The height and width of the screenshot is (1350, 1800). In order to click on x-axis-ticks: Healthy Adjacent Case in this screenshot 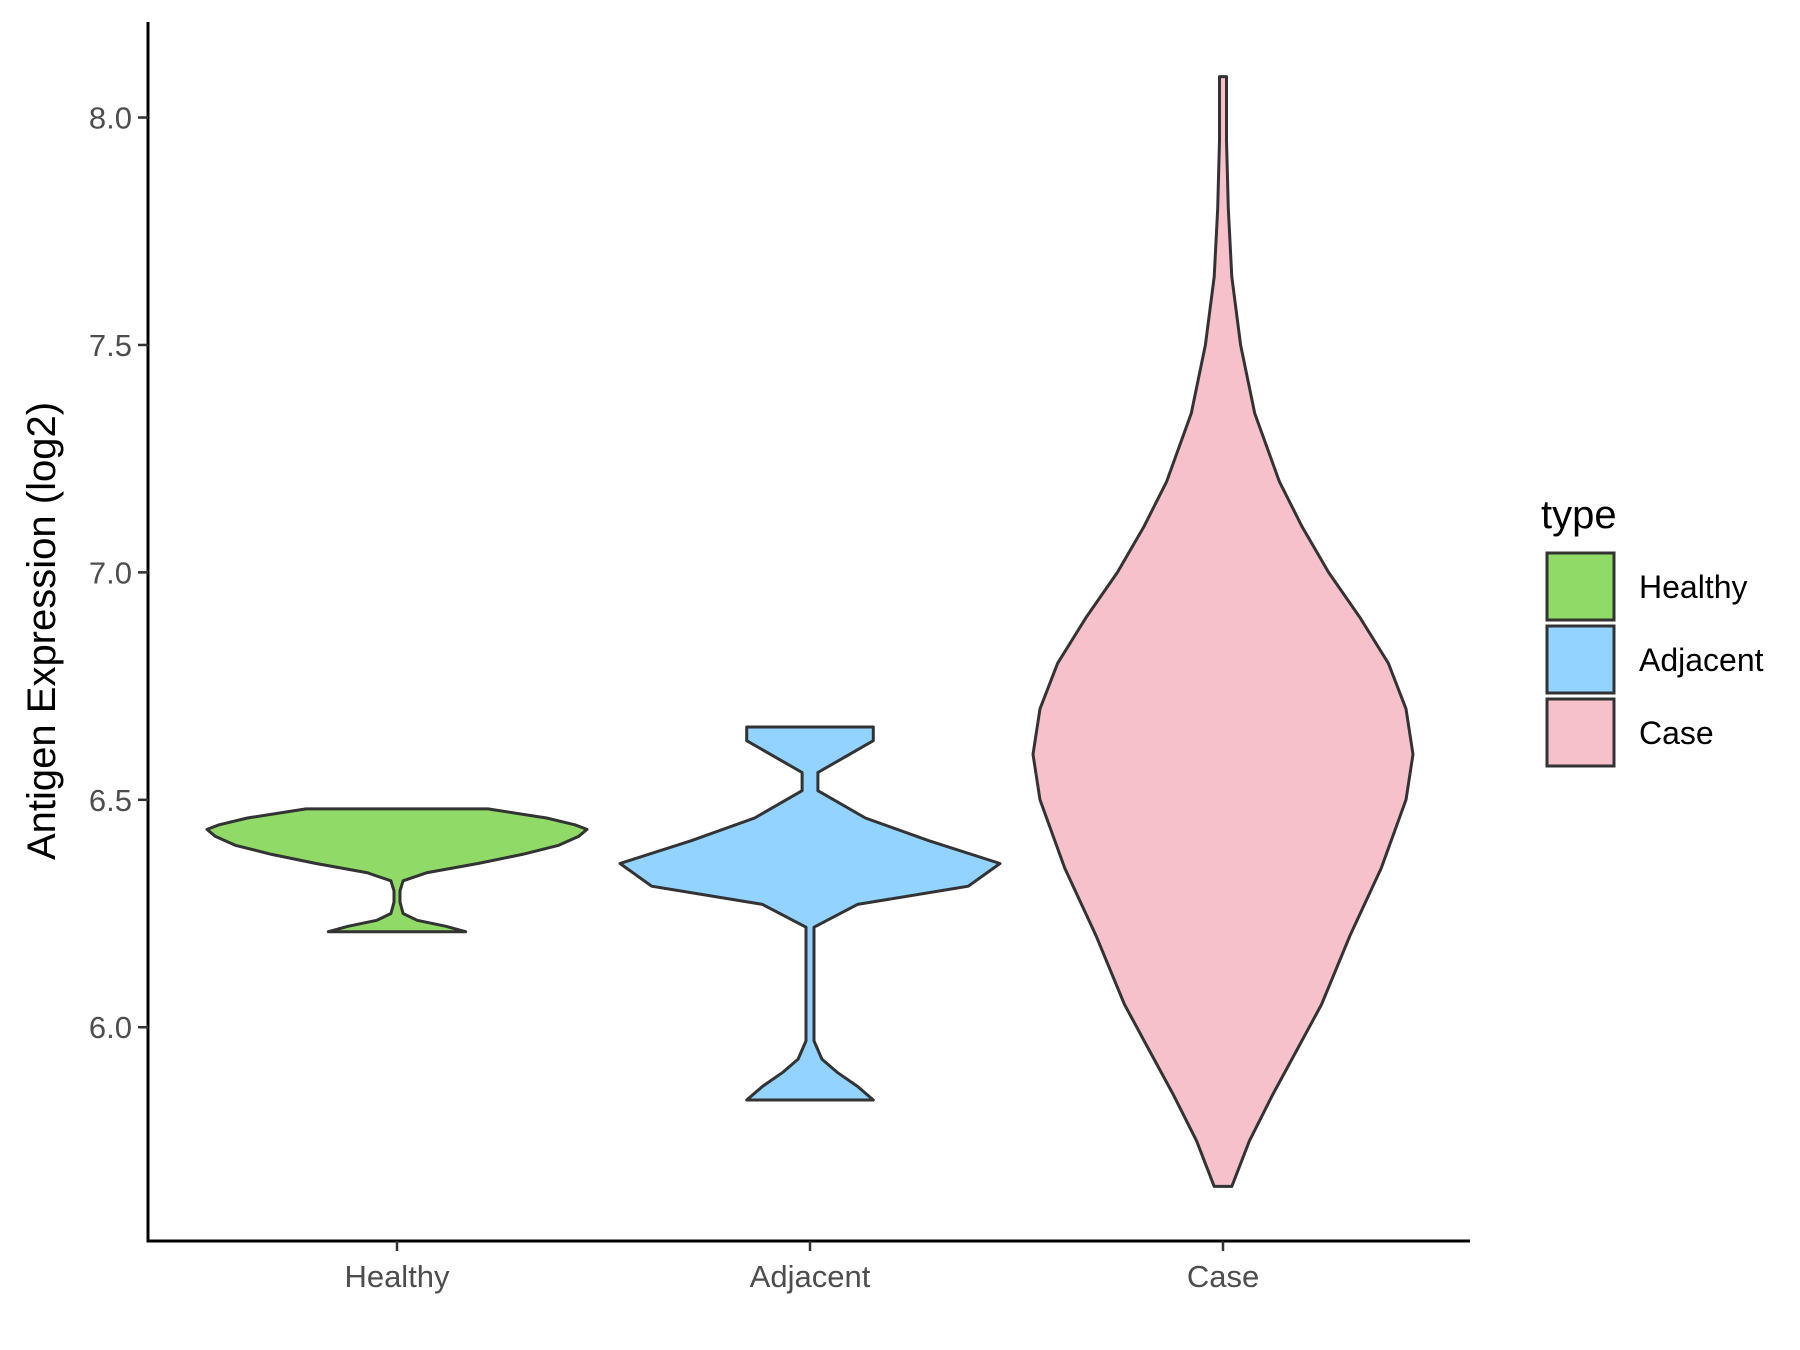, I will do `click(801, 1267)`.